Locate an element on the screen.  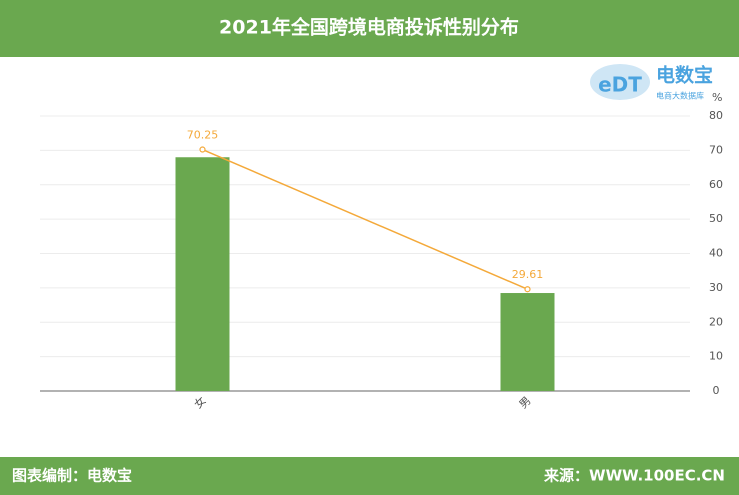
logo-mark: eDT is located at coordinates (620, 85).